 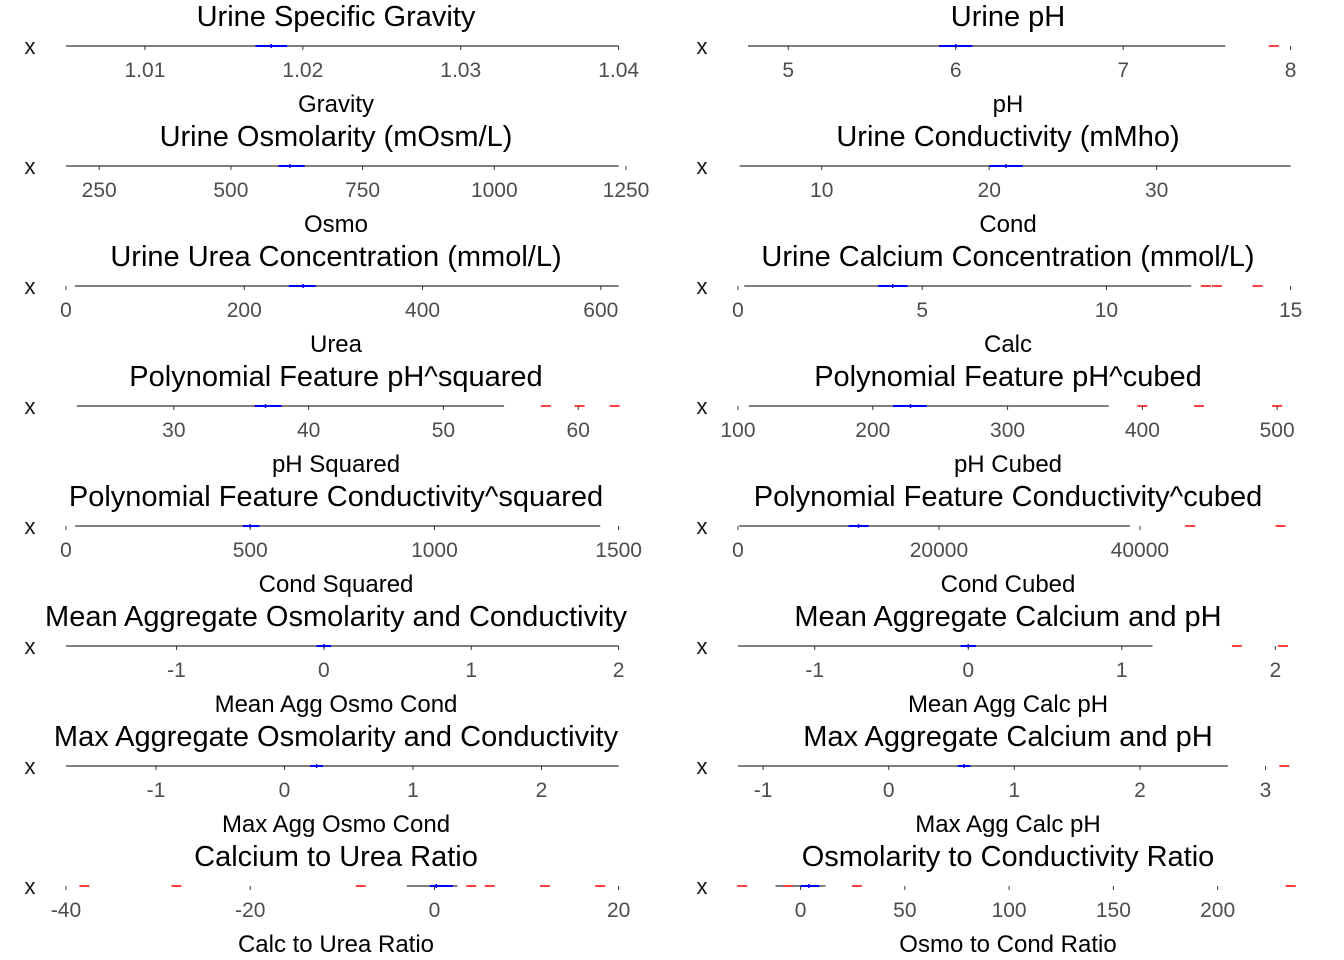 What do you see at coordinates (336, 137) in the screenshot?
I see `chart-title: Urine Osmolarity (mOsm/L)` at bounding box center [336, 137].